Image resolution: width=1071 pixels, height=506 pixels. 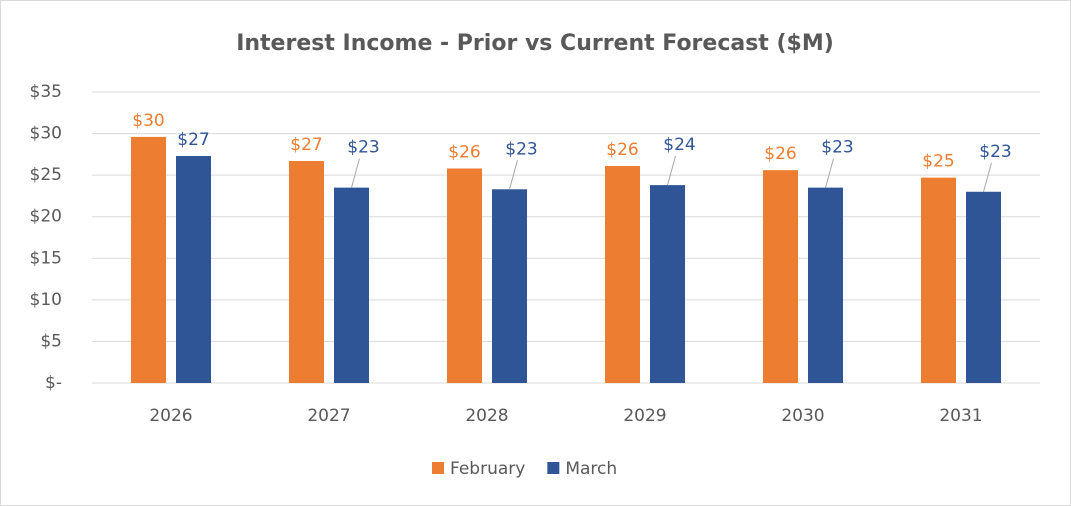 What do you see at coordinates (644, 416) in the screenshot?
I see `x-tick-label: 2029` at bounding box center [644, 416].